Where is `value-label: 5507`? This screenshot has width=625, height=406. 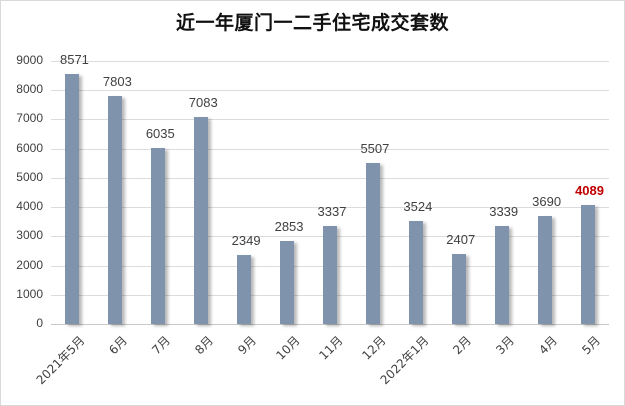 value-label: 5507 is located at coordinates (375, 149).